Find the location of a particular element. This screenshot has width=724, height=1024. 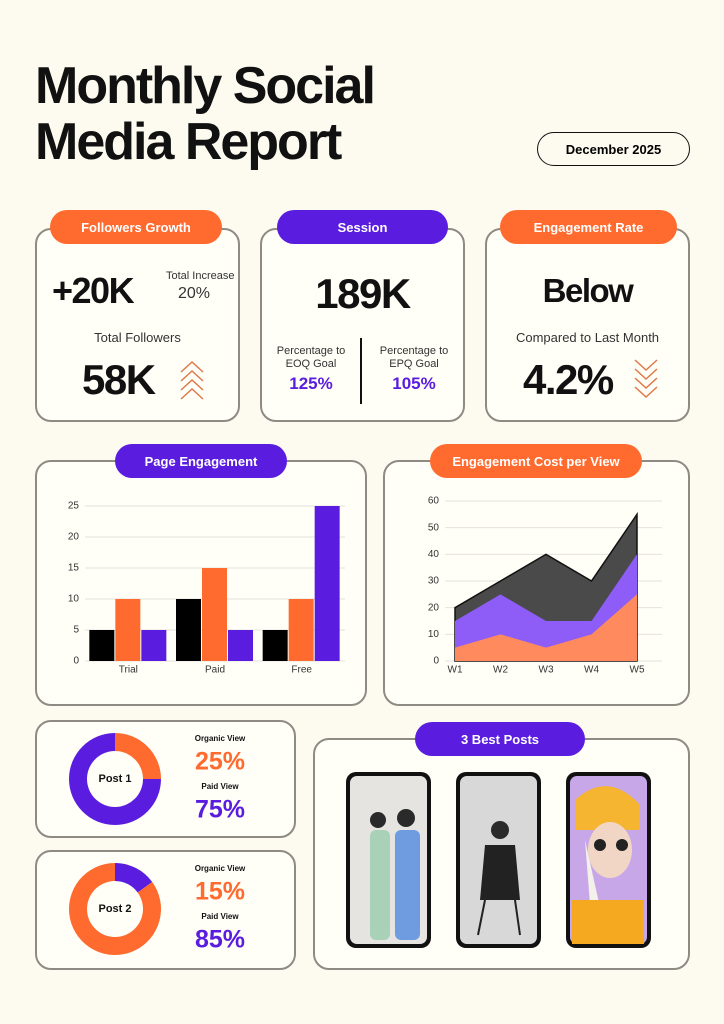

epq-label: Percentage to EPQ Goal is located at coordinates (414, 357).